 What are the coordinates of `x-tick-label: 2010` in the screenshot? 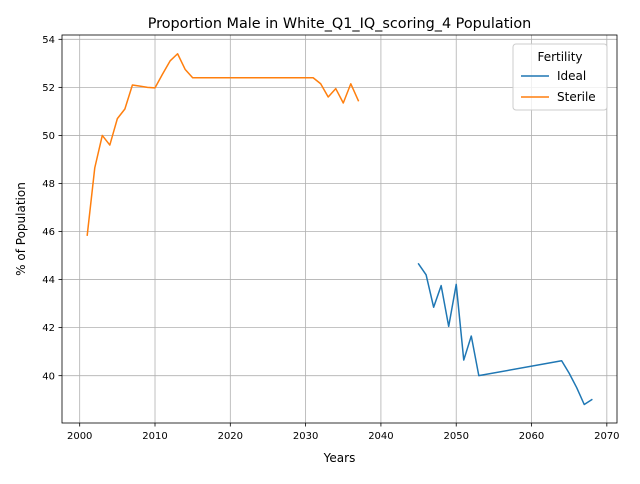 It's located at (154, 436).